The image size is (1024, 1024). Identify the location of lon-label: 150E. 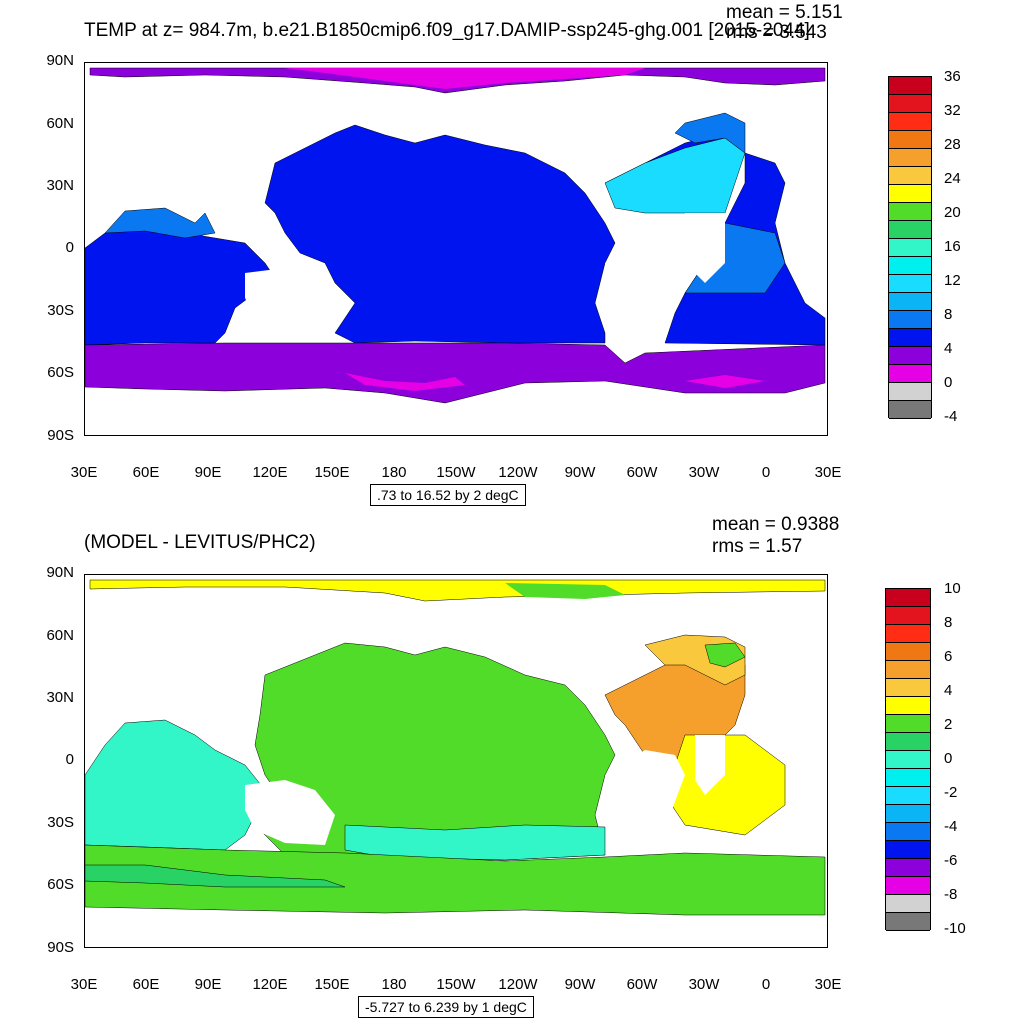
(332, 472).